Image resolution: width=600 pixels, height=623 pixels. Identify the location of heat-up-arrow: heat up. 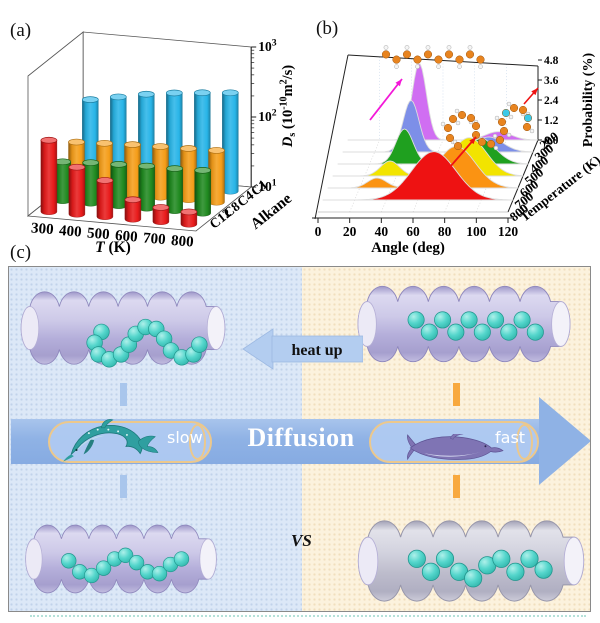
(302, 349).